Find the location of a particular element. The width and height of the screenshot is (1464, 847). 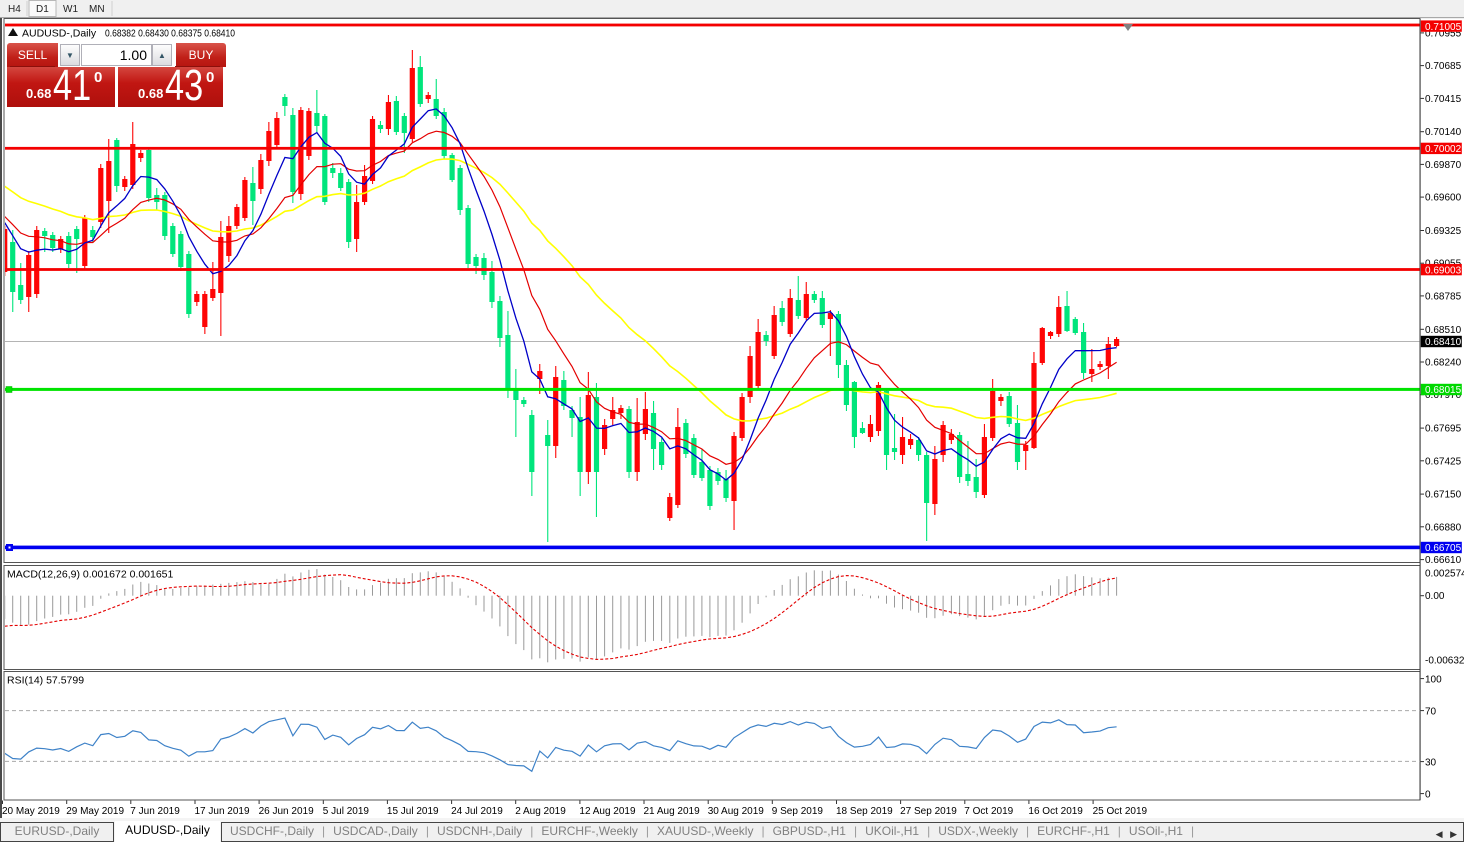

svg-text: 0.002574 is located at coordinates (1444, 574).